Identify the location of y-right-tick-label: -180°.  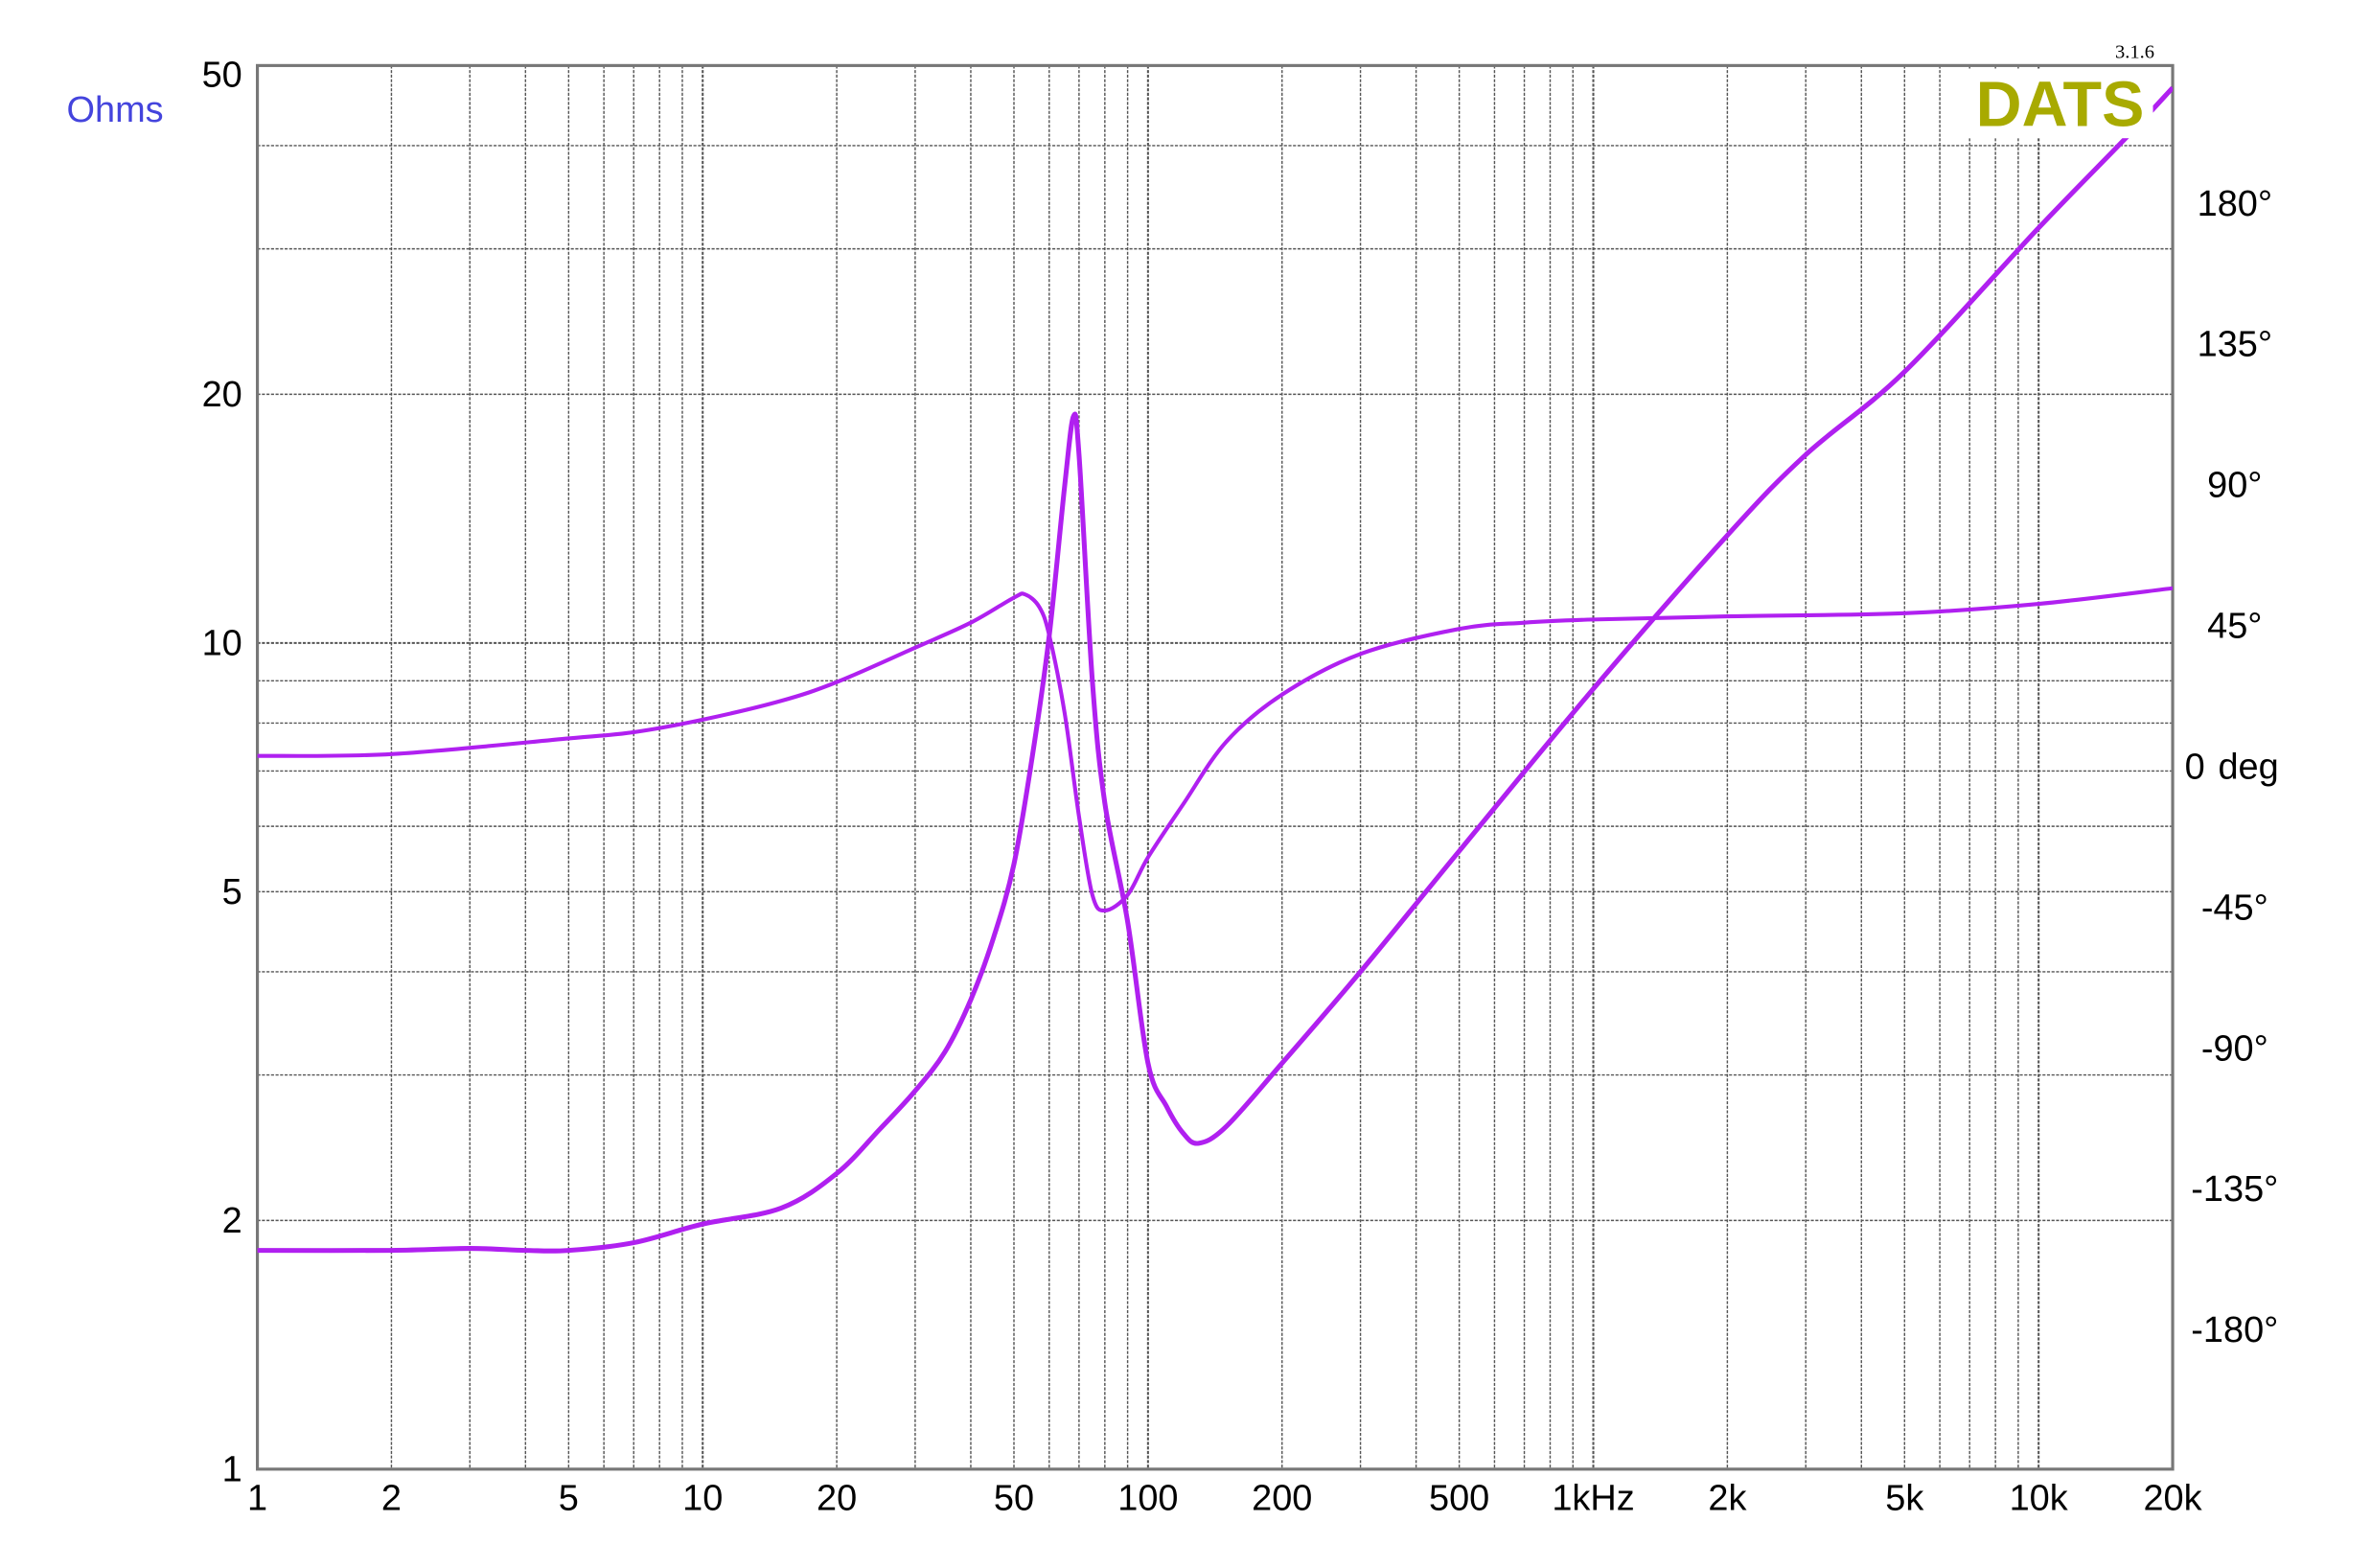
(2234, 1330).